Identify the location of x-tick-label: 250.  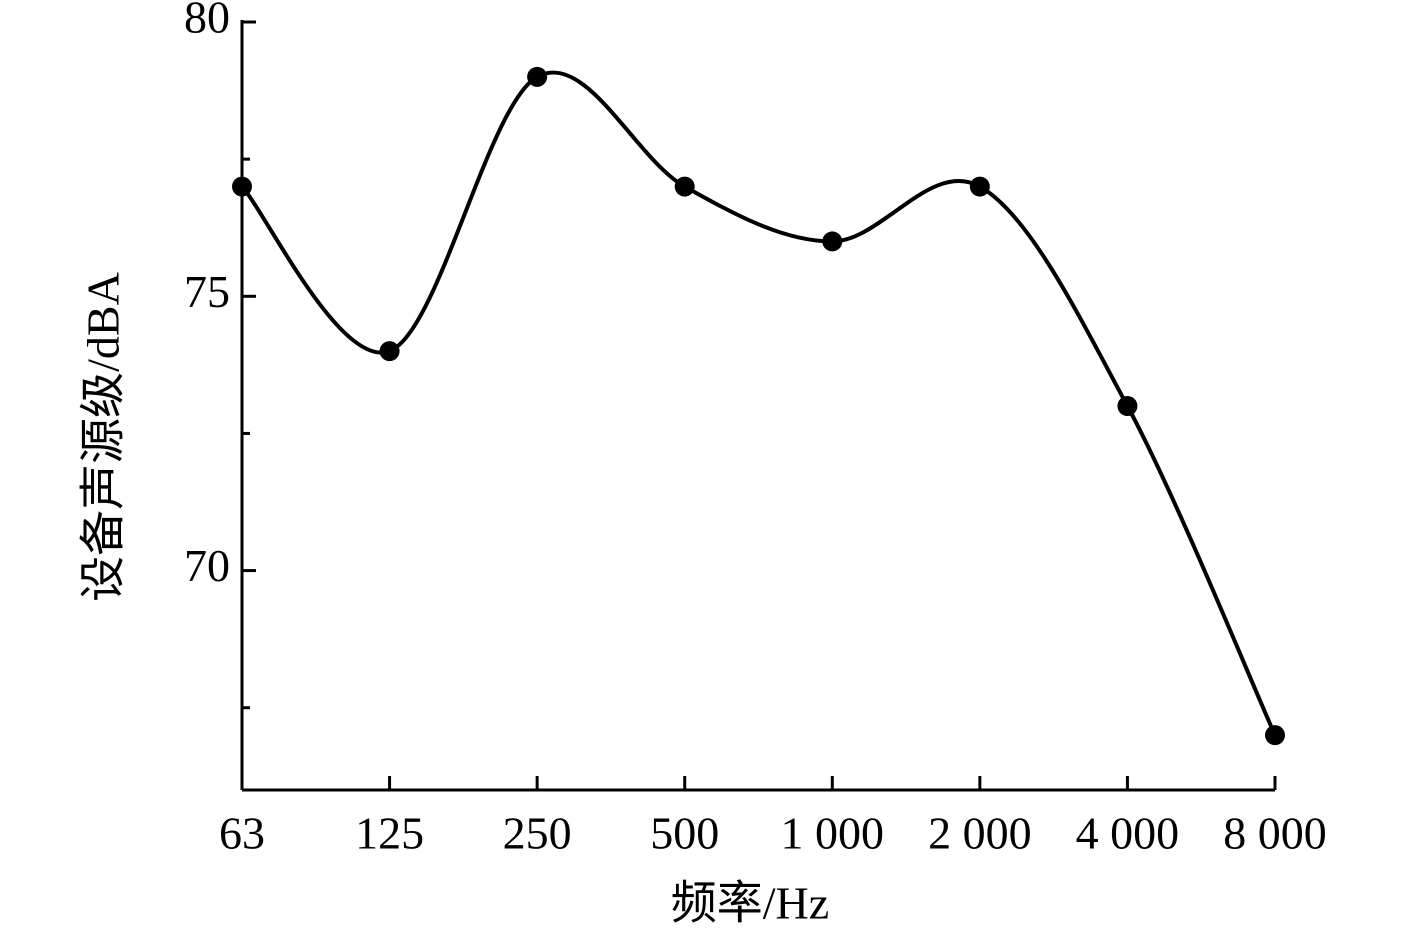
(537, 833).